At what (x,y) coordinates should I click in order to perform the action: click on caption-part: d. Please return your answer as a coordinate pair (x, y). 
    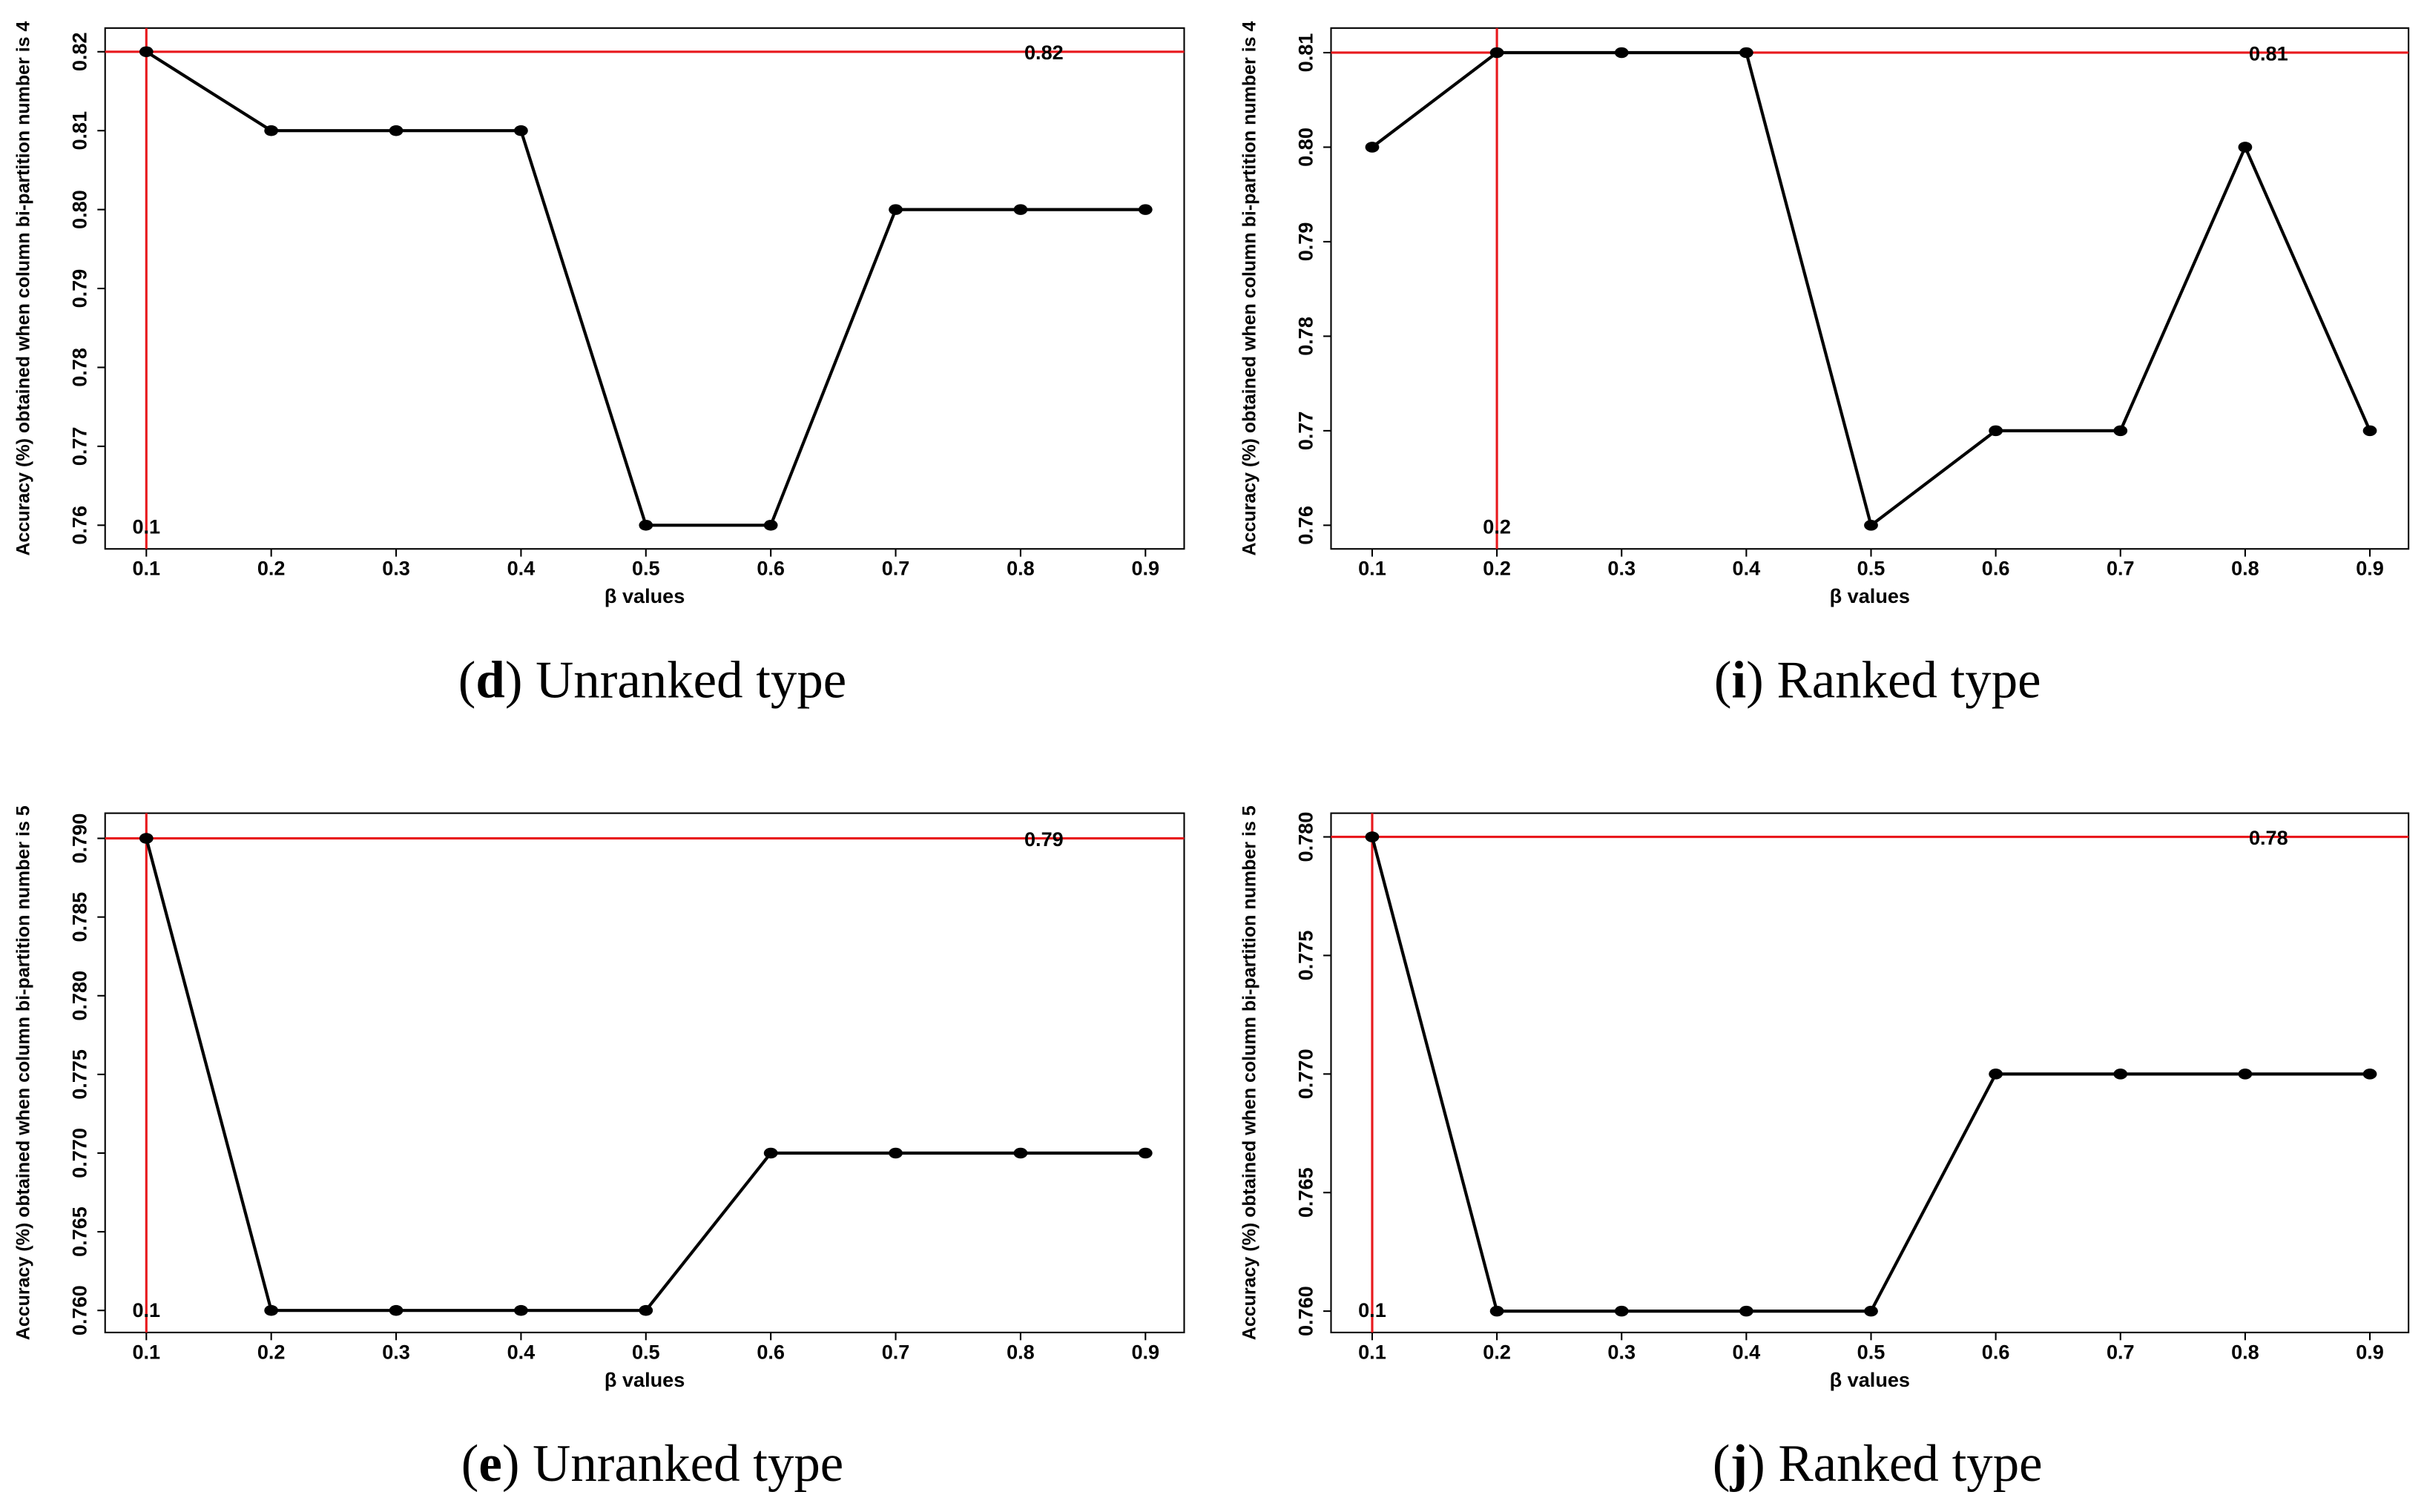
    Looking at the image, I should click on (489, 680).